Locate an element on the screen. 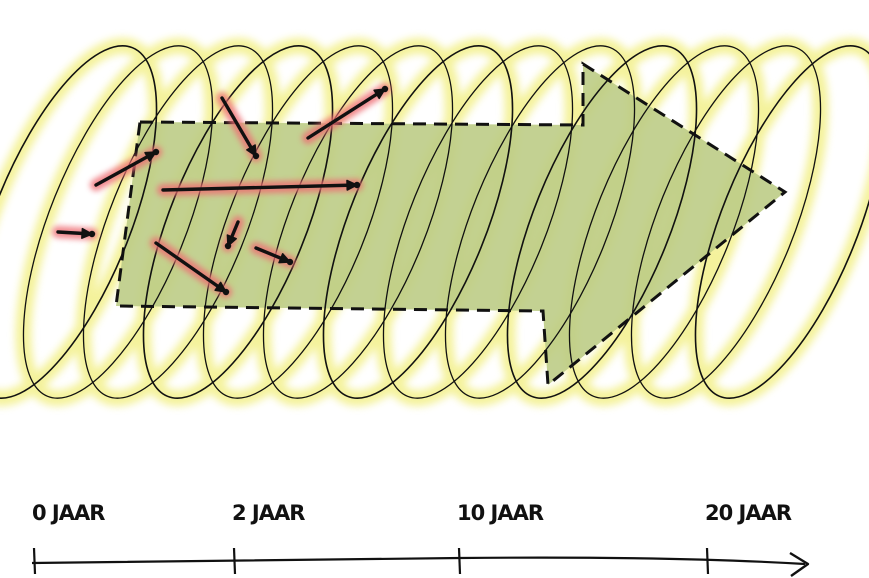 The image size is (869, 578). timeline-tick-label: 20 JAAR is located at coordinates (748, 513).